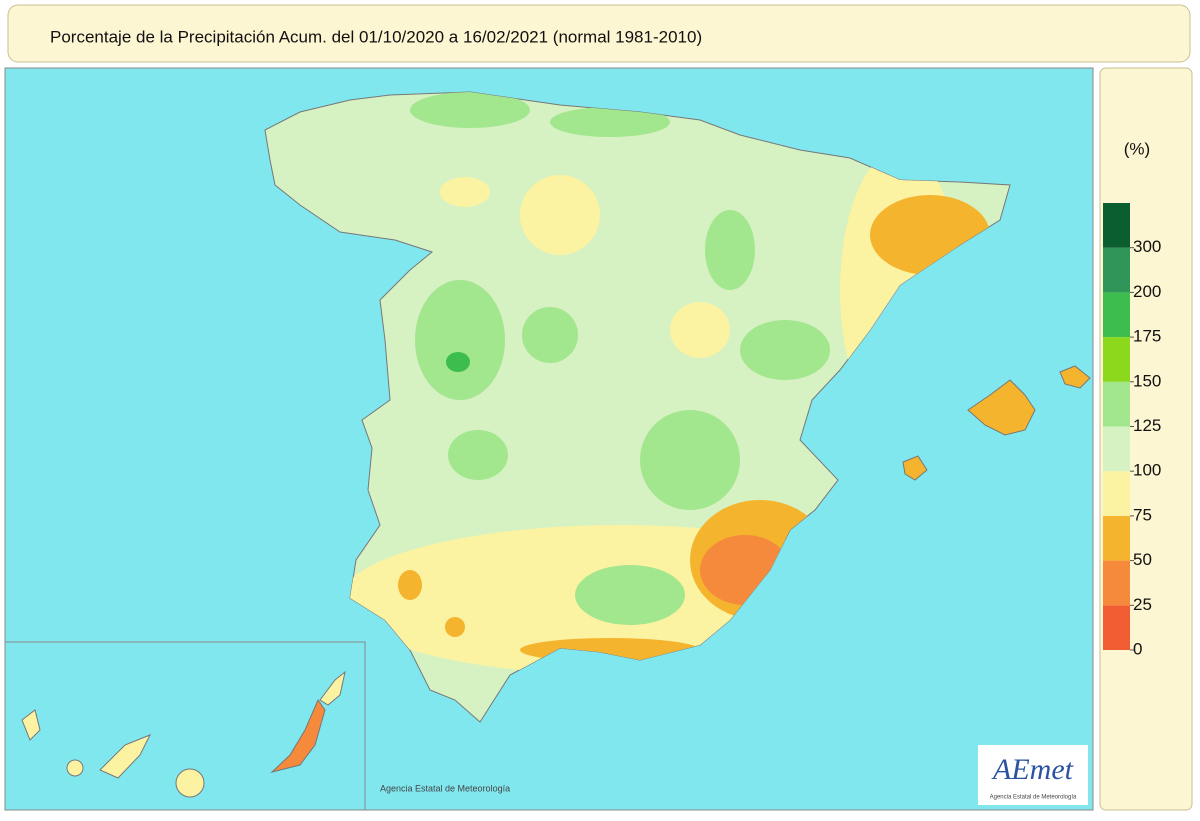 This screenshot has width=1200, height=821. What do you see at coordinates (1147, 380) in the screenshot?
I see `legend-tick-label: 150` at bounding box center [1147, 380].